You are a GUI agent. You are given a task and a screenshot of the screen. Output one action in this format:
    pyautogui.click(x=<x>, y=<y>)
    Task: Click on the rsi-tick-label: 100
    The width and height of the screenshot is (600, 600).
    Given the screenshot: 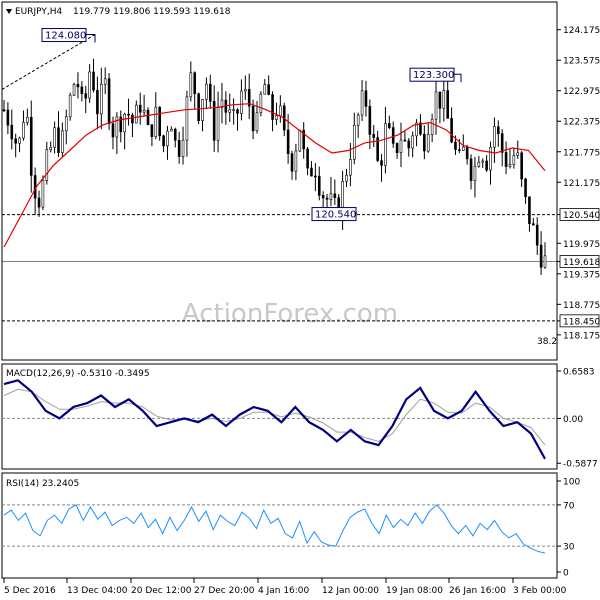 What is the action you would take?
    pyautogui.click(x=571, y=483)
    